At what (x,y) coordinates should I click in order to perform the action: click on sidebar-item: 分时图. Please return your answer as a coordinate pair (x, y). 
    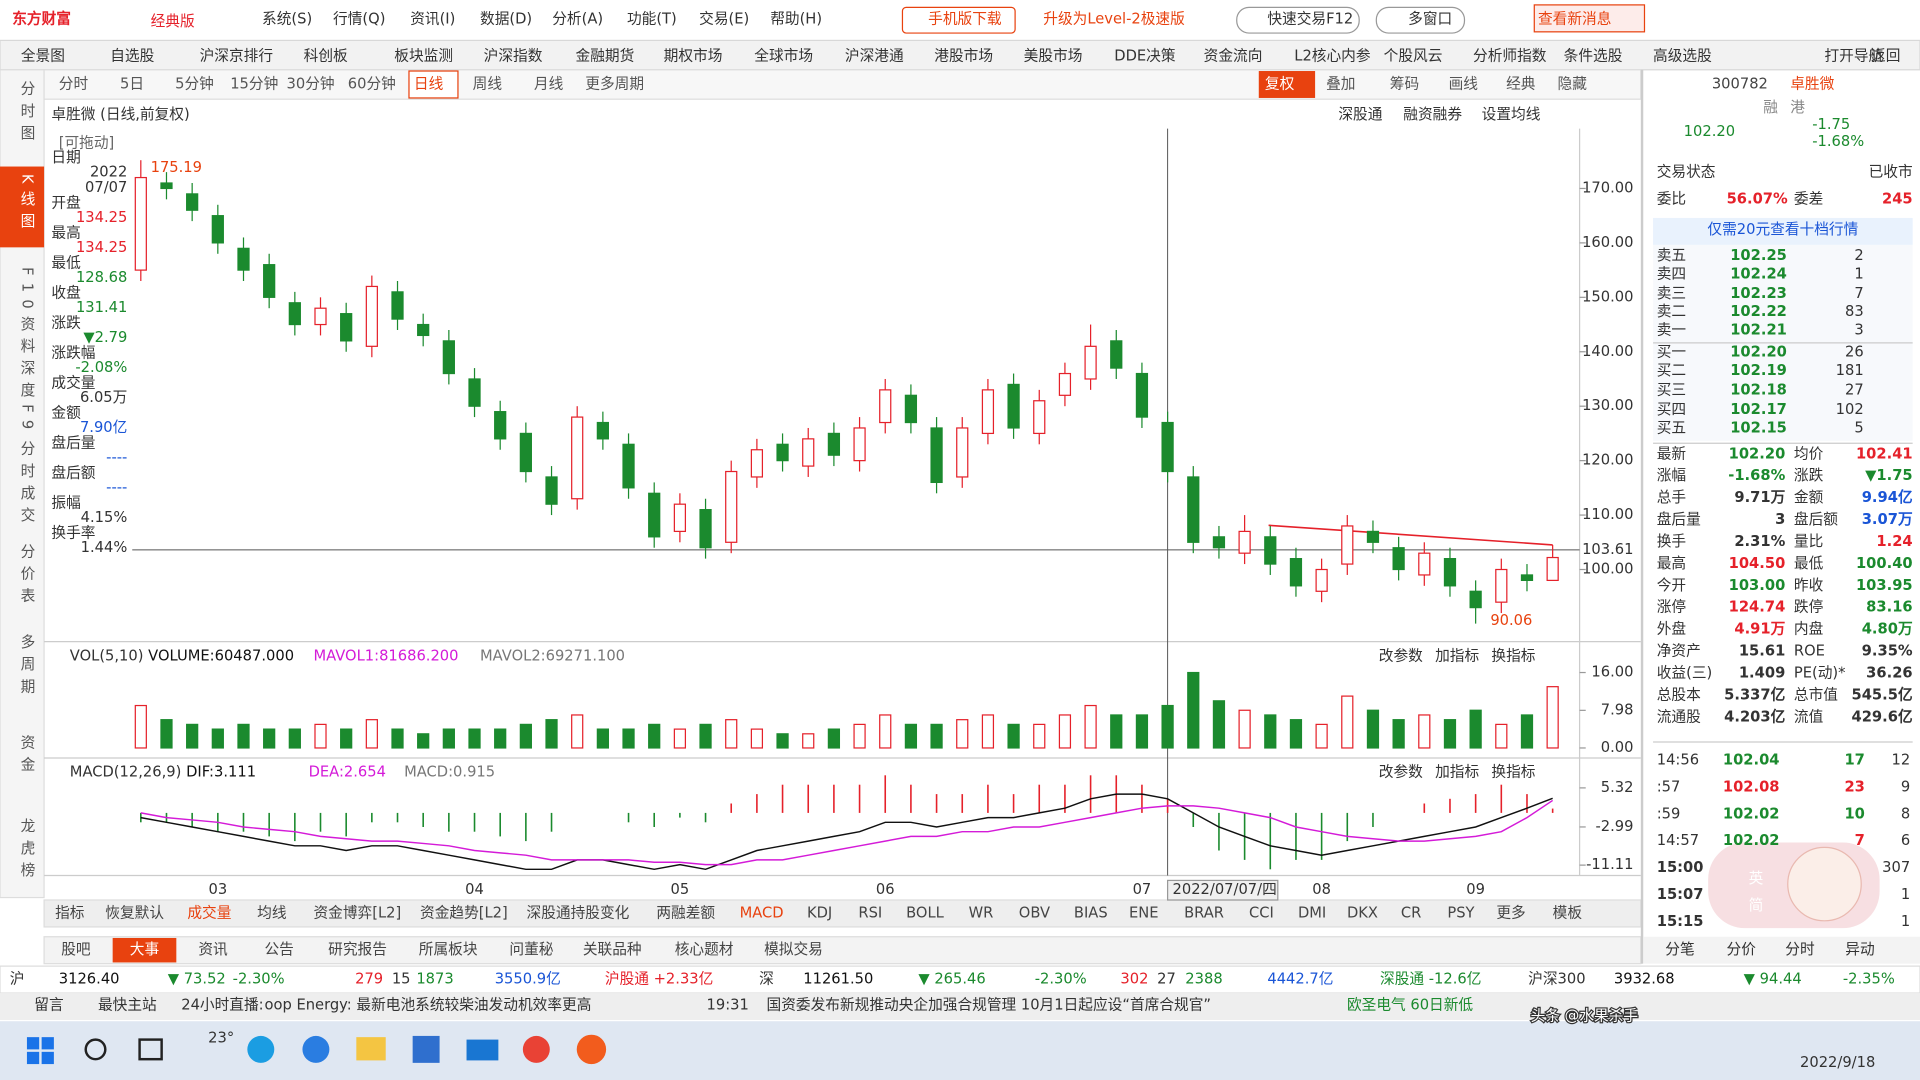
    Looking at the image, I should click on (26, 114).